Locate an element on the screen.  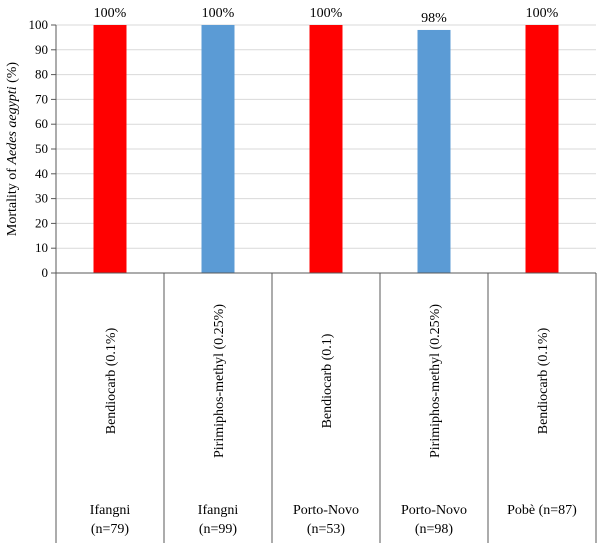
y-tick-label: 20 is located at coordinates (41, 222).